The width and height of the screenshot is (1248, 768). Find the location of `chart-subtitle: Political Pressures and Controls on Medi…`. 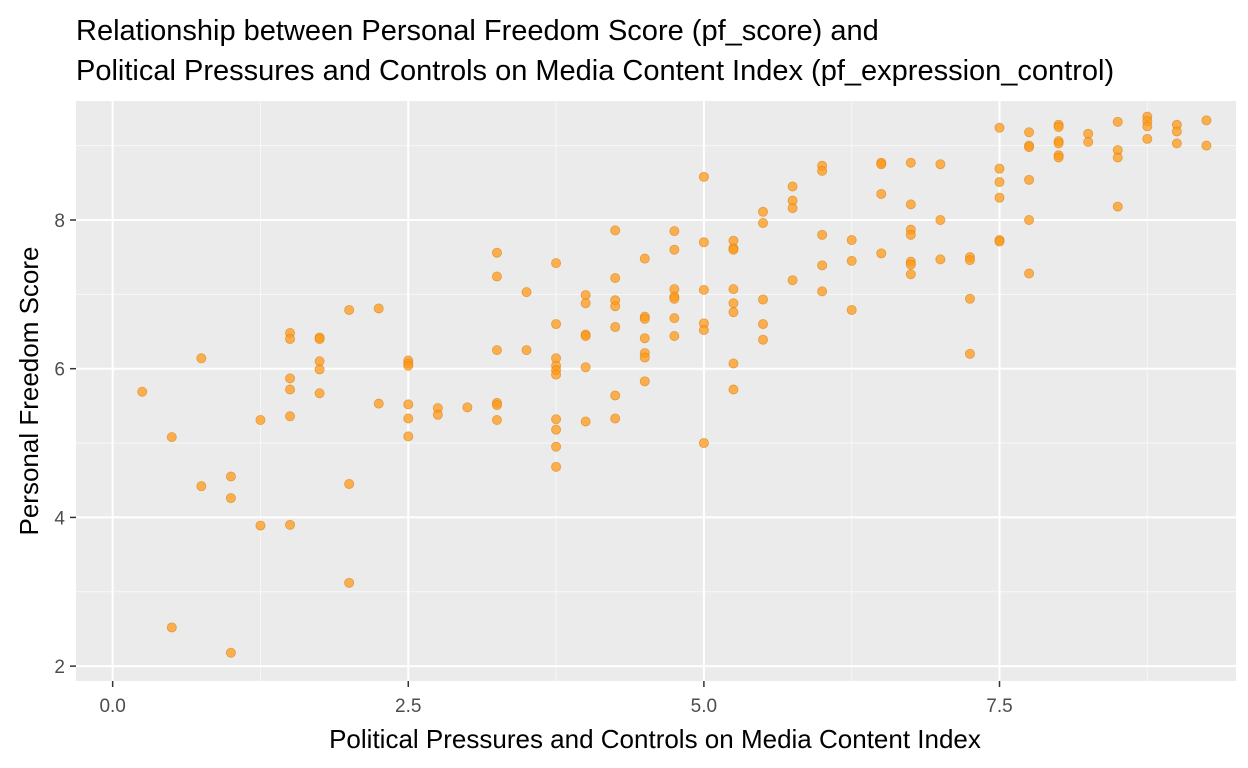

chart-subtitle: Political Pressures and Controls on Medi… is located at coordinates (595, 71).